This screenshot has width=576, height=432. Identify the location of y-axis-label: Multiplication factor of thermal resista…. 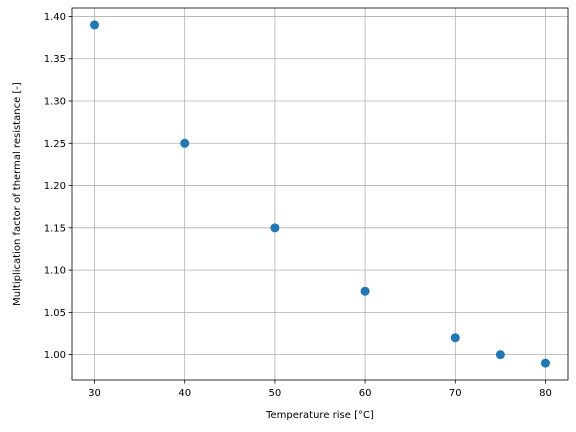
(17, 194).